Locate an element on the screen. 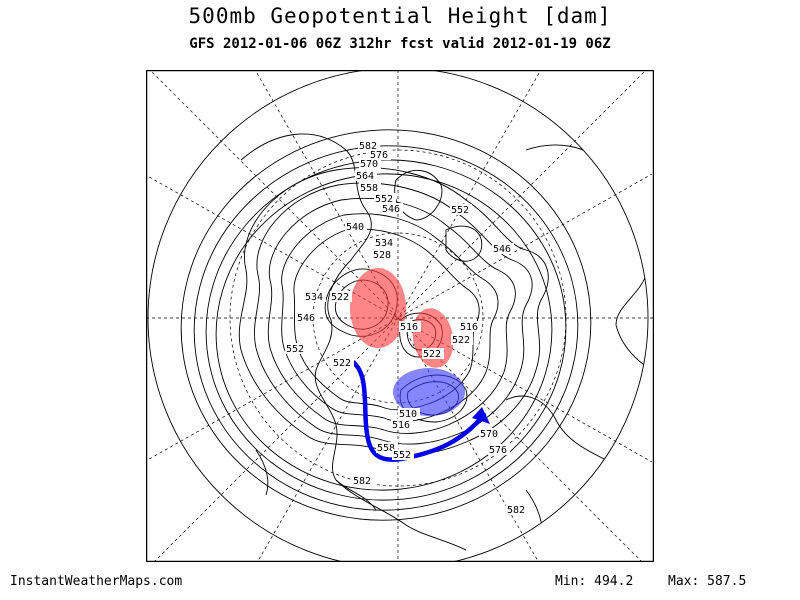 The width and height of the screenshot is (800, 600). contour-label: 540 is located at coordinates (355, 227).